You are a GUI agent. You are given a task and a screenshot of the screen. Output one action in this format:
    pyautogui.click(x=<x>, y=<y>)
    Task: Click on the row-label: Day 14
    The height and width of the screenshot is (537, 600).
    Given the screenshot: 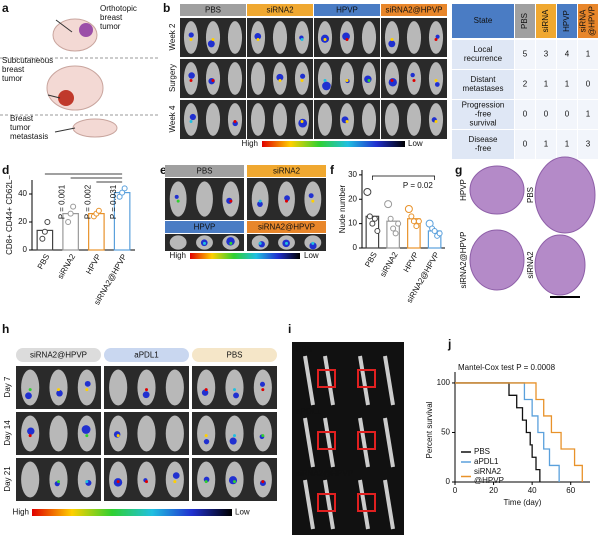 What is the action you would take?
    pyautogui.click(x=7, y=433)
    